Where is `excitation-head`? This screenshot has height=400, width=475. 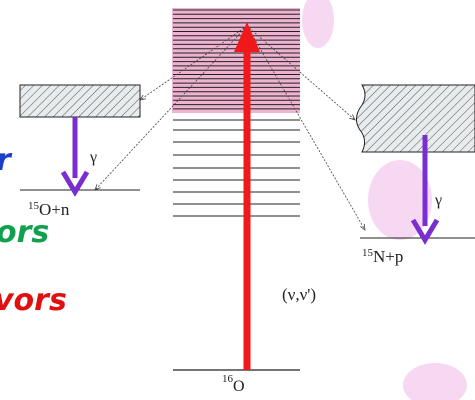
excitation-head is located at coordinates (247, 37).